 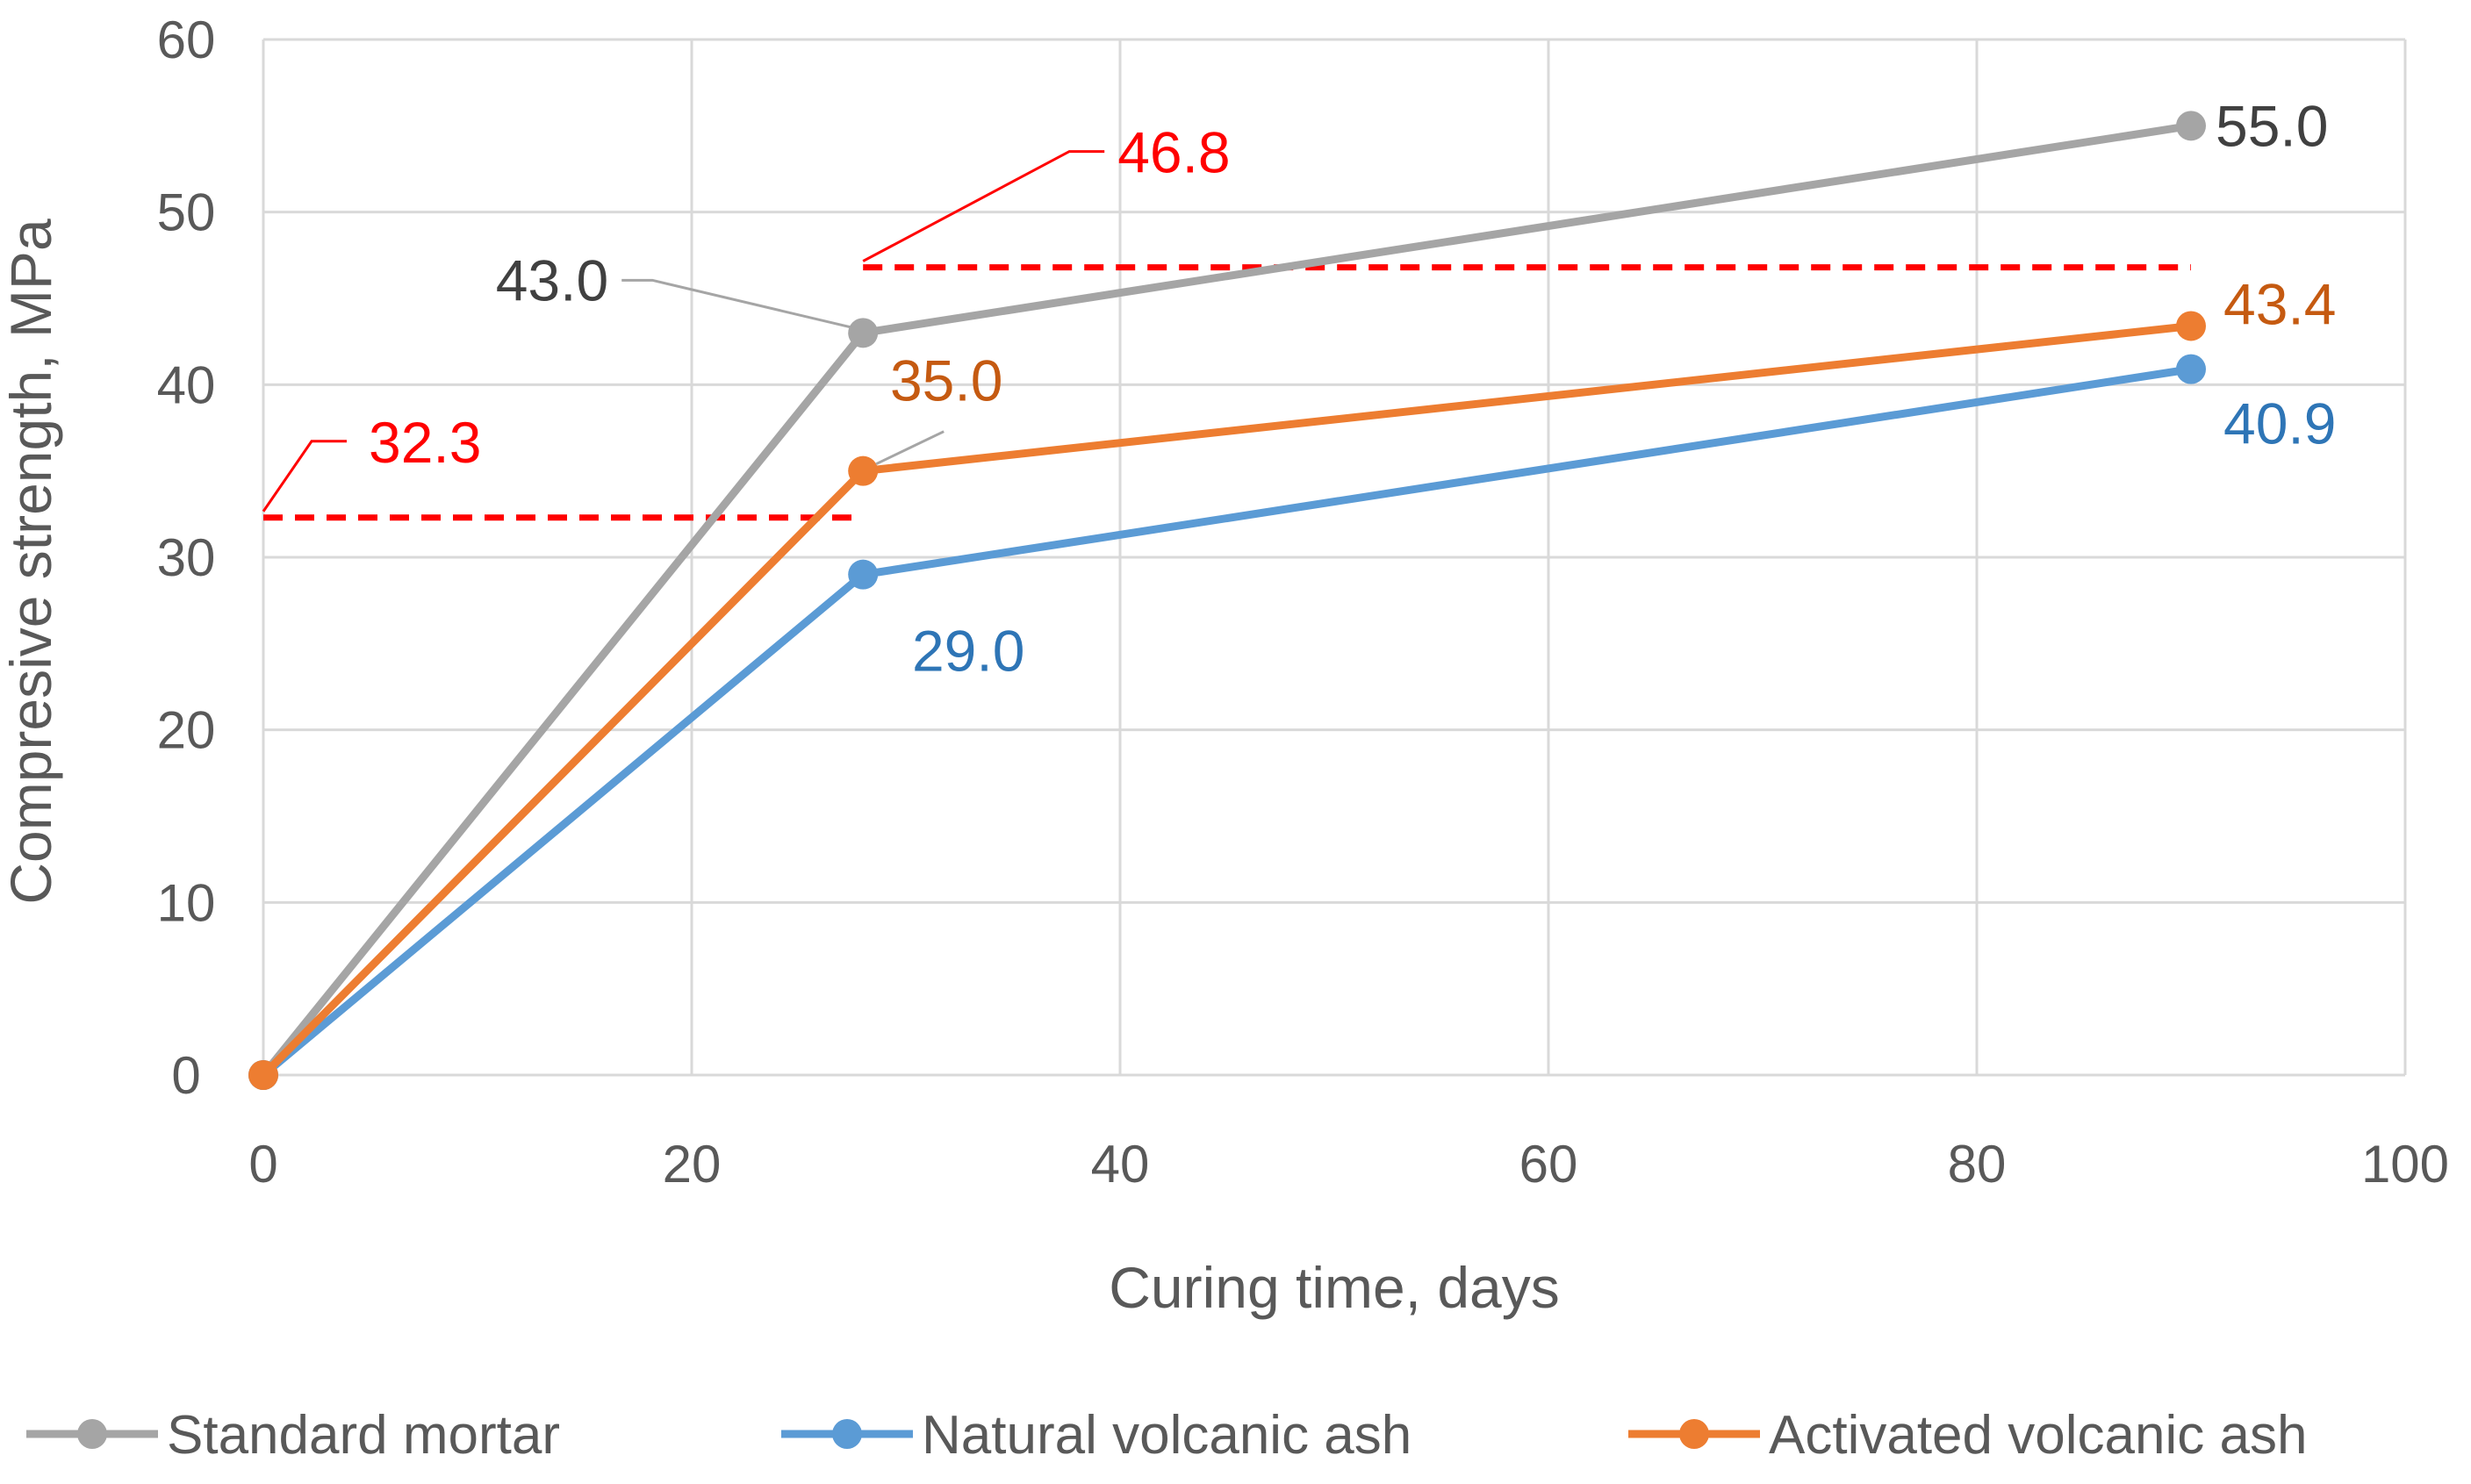 What do you see at coordinates (186, 1075) in the screenshot?
I see `y-tick-label: 0` at bounding box center [186, 1075].